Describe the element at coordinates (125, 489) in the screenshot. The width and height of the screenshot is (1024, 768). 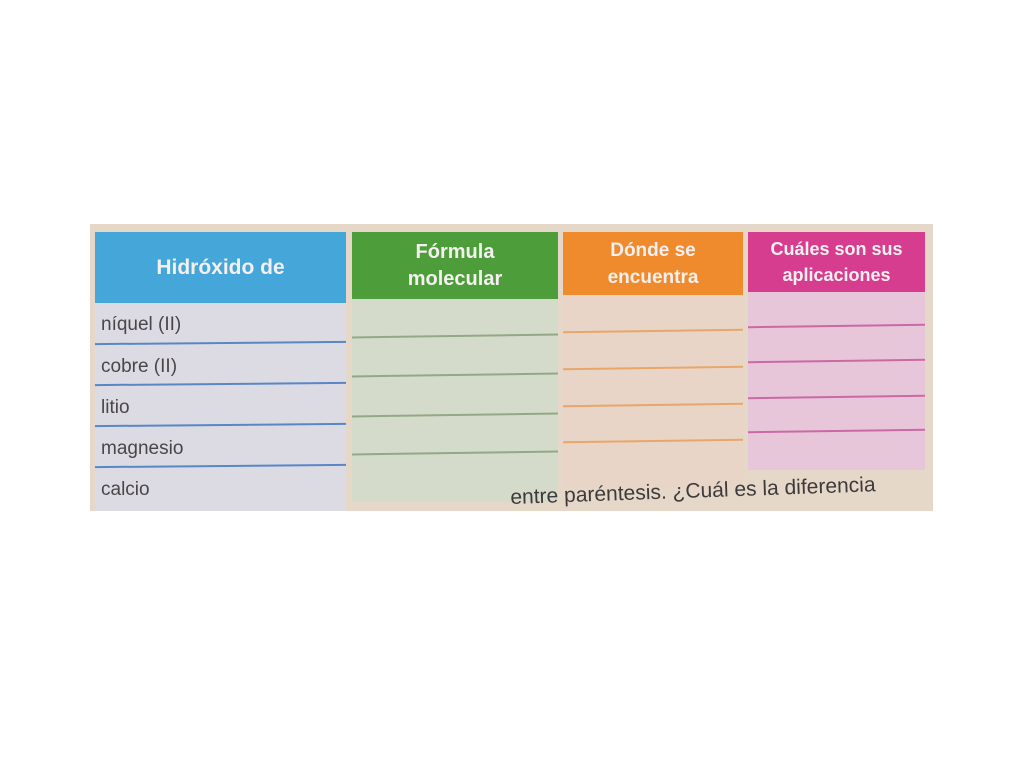
I see `row-label-calcio: calcio` at that location.